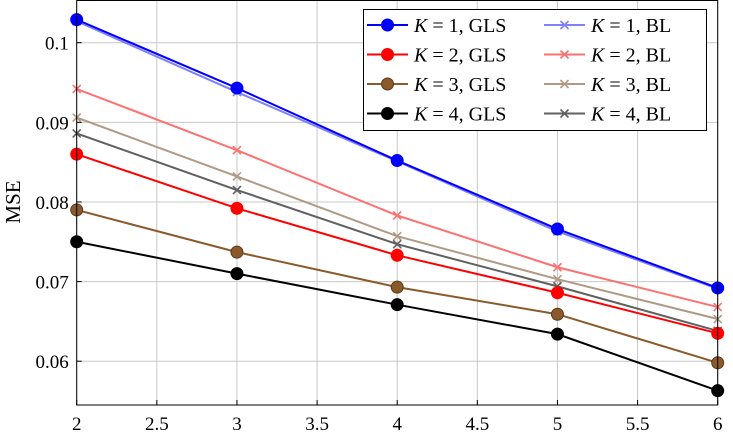 This screenshot has height=441, width=733. I want to click on legend-entry: K = 4, BL, so click(607, 115).